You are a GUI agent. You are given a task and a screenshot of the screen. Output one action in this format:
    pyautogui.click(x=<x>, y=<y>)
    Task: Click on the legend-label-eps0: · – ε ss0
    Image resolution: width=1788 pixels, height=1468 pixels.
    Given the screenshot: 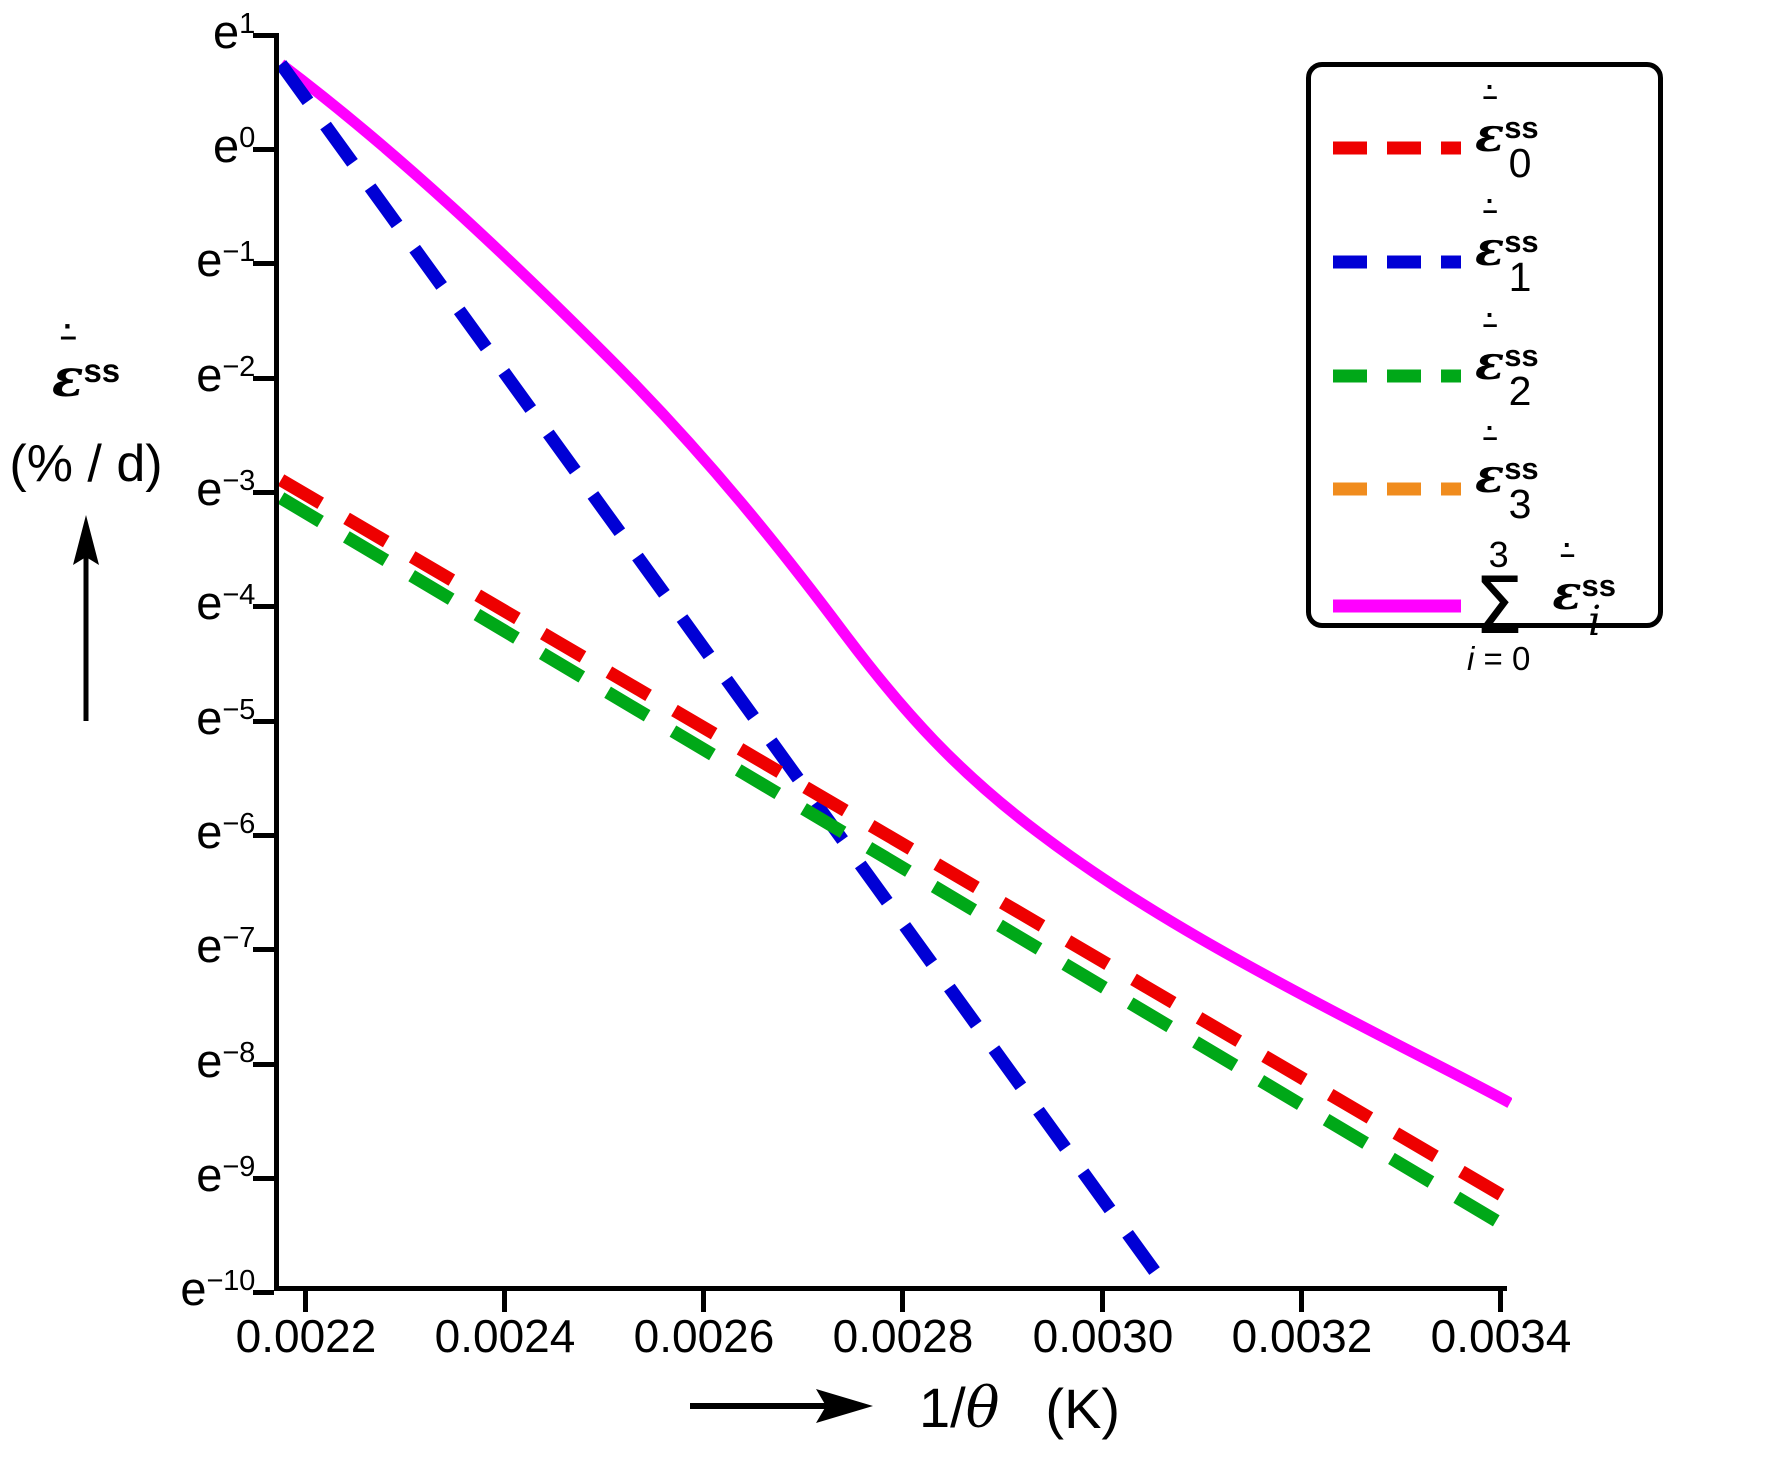 What is the action you would take?
    pyautogui.click(x=1507, y=130)
    